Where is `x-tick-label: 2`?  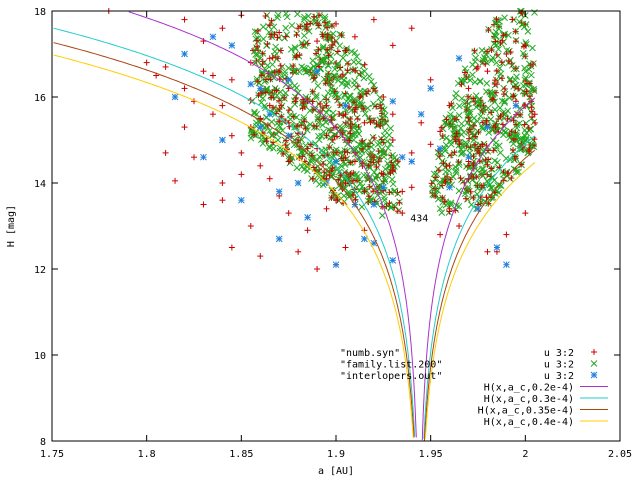 x-tick-label: 2 is located at coordinates (525, 454).